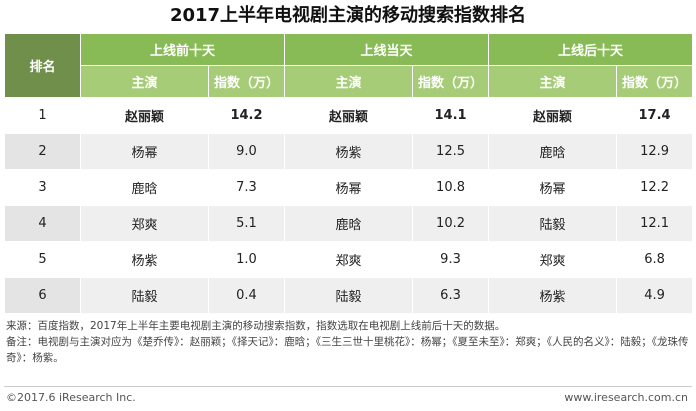  Describe the element at coordinates (655, 259) in the screenshot. I see `index-cell: 6.8` at that location.